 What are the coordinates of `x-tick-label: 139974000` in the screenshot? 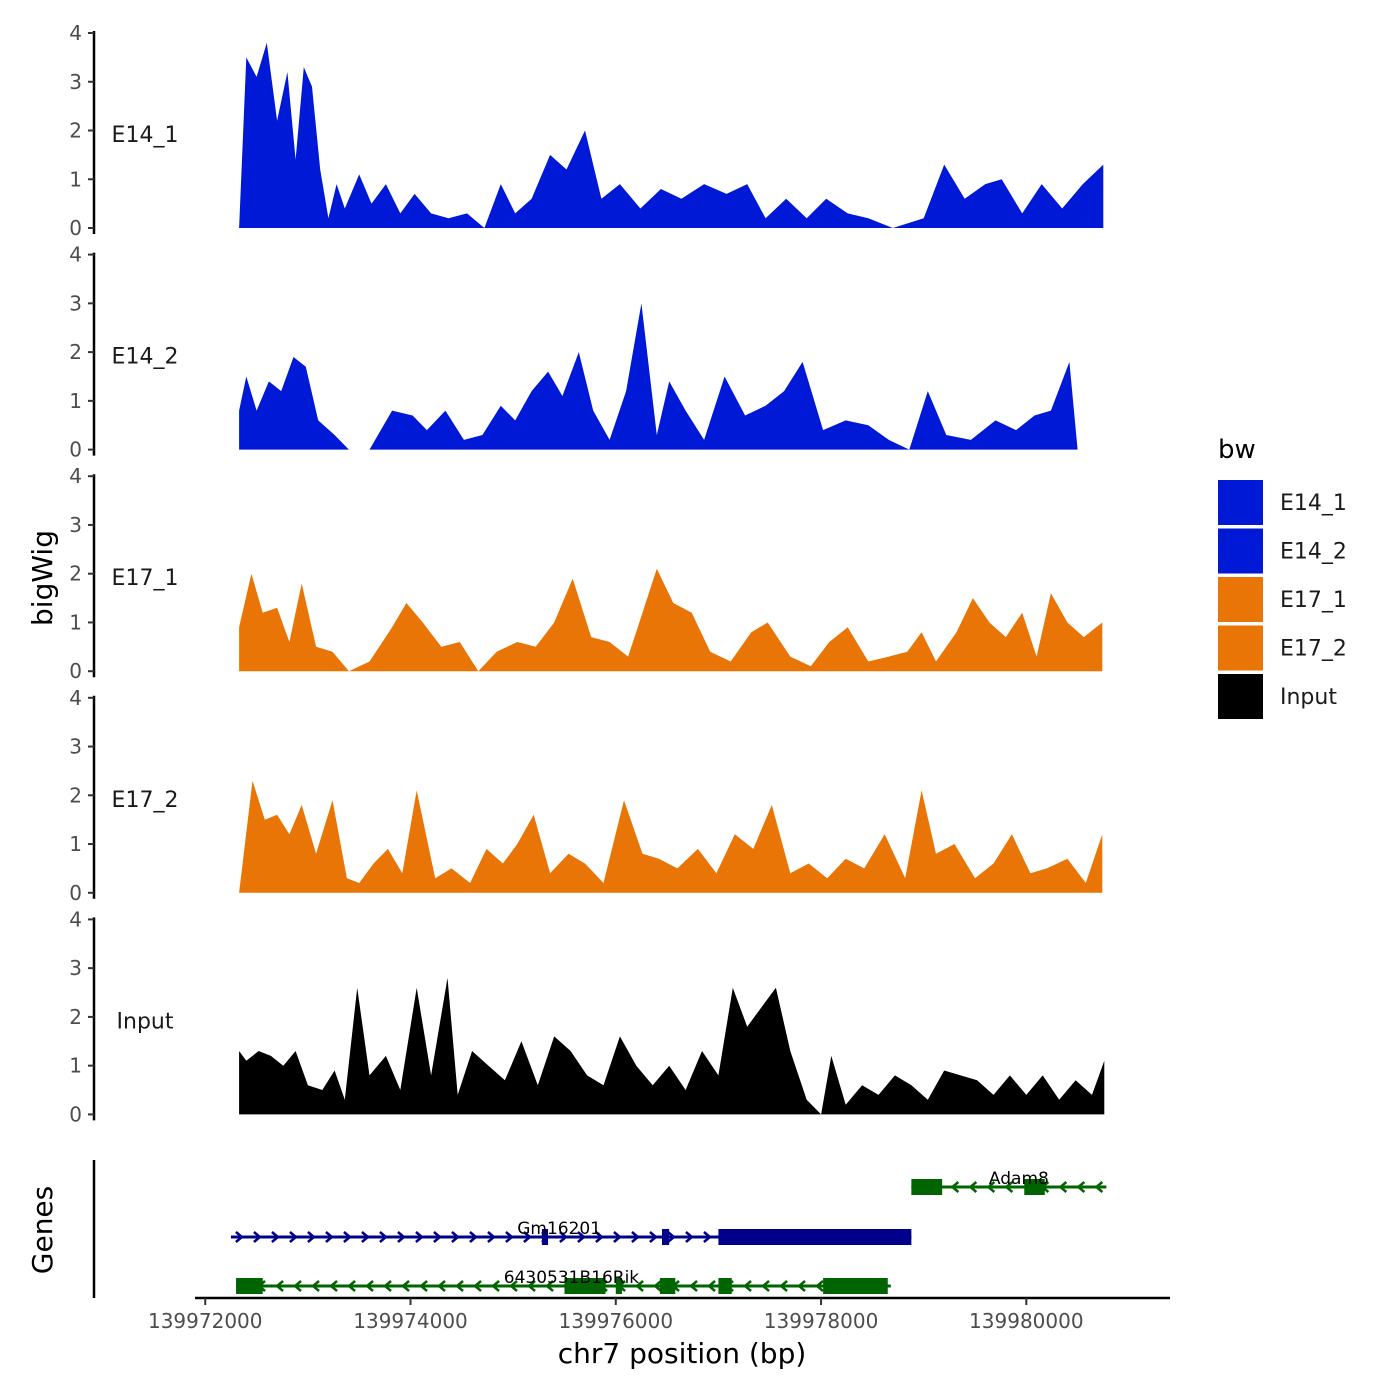 It's located at (410, 1321).